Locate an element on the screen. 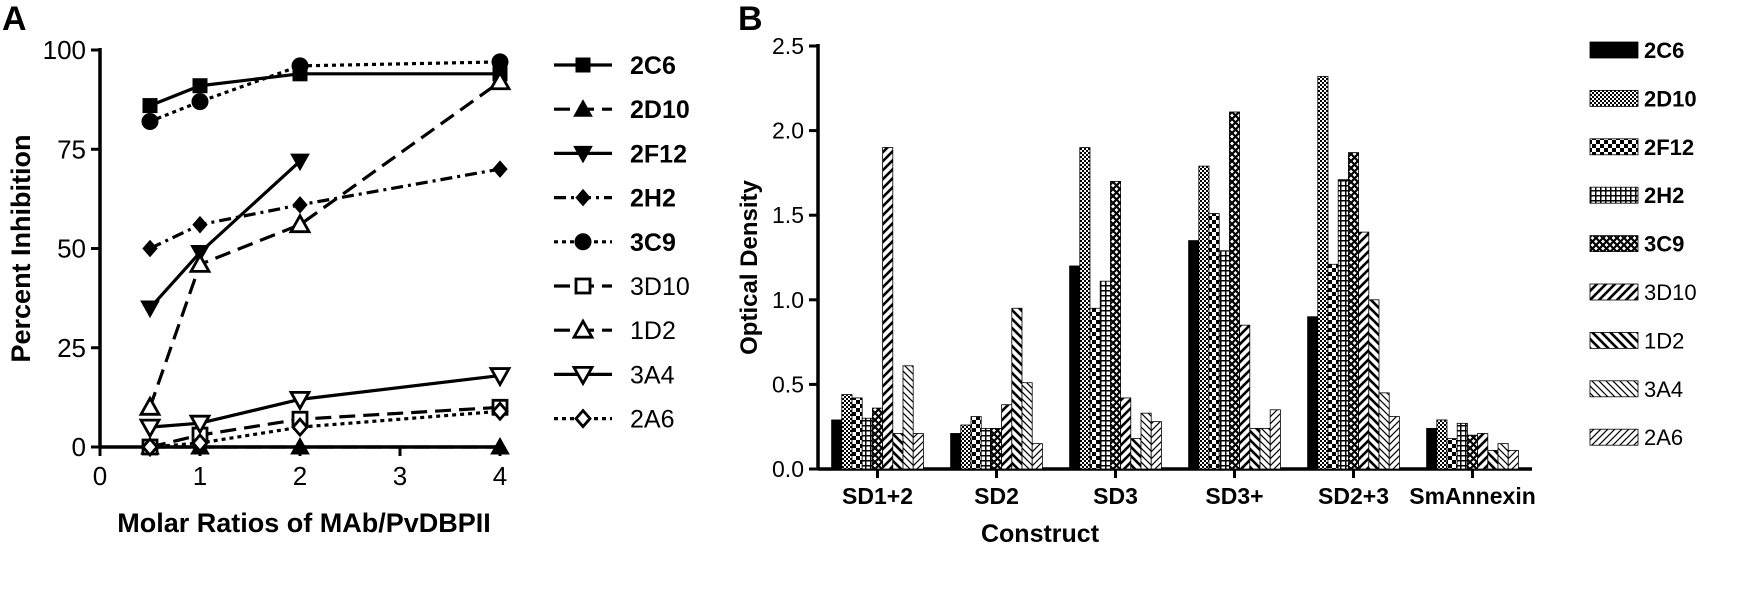 The width and height of the screenshot is (1750, 613). bar-SmAnnexin-2H2 is located at coordinates (1462, 446).